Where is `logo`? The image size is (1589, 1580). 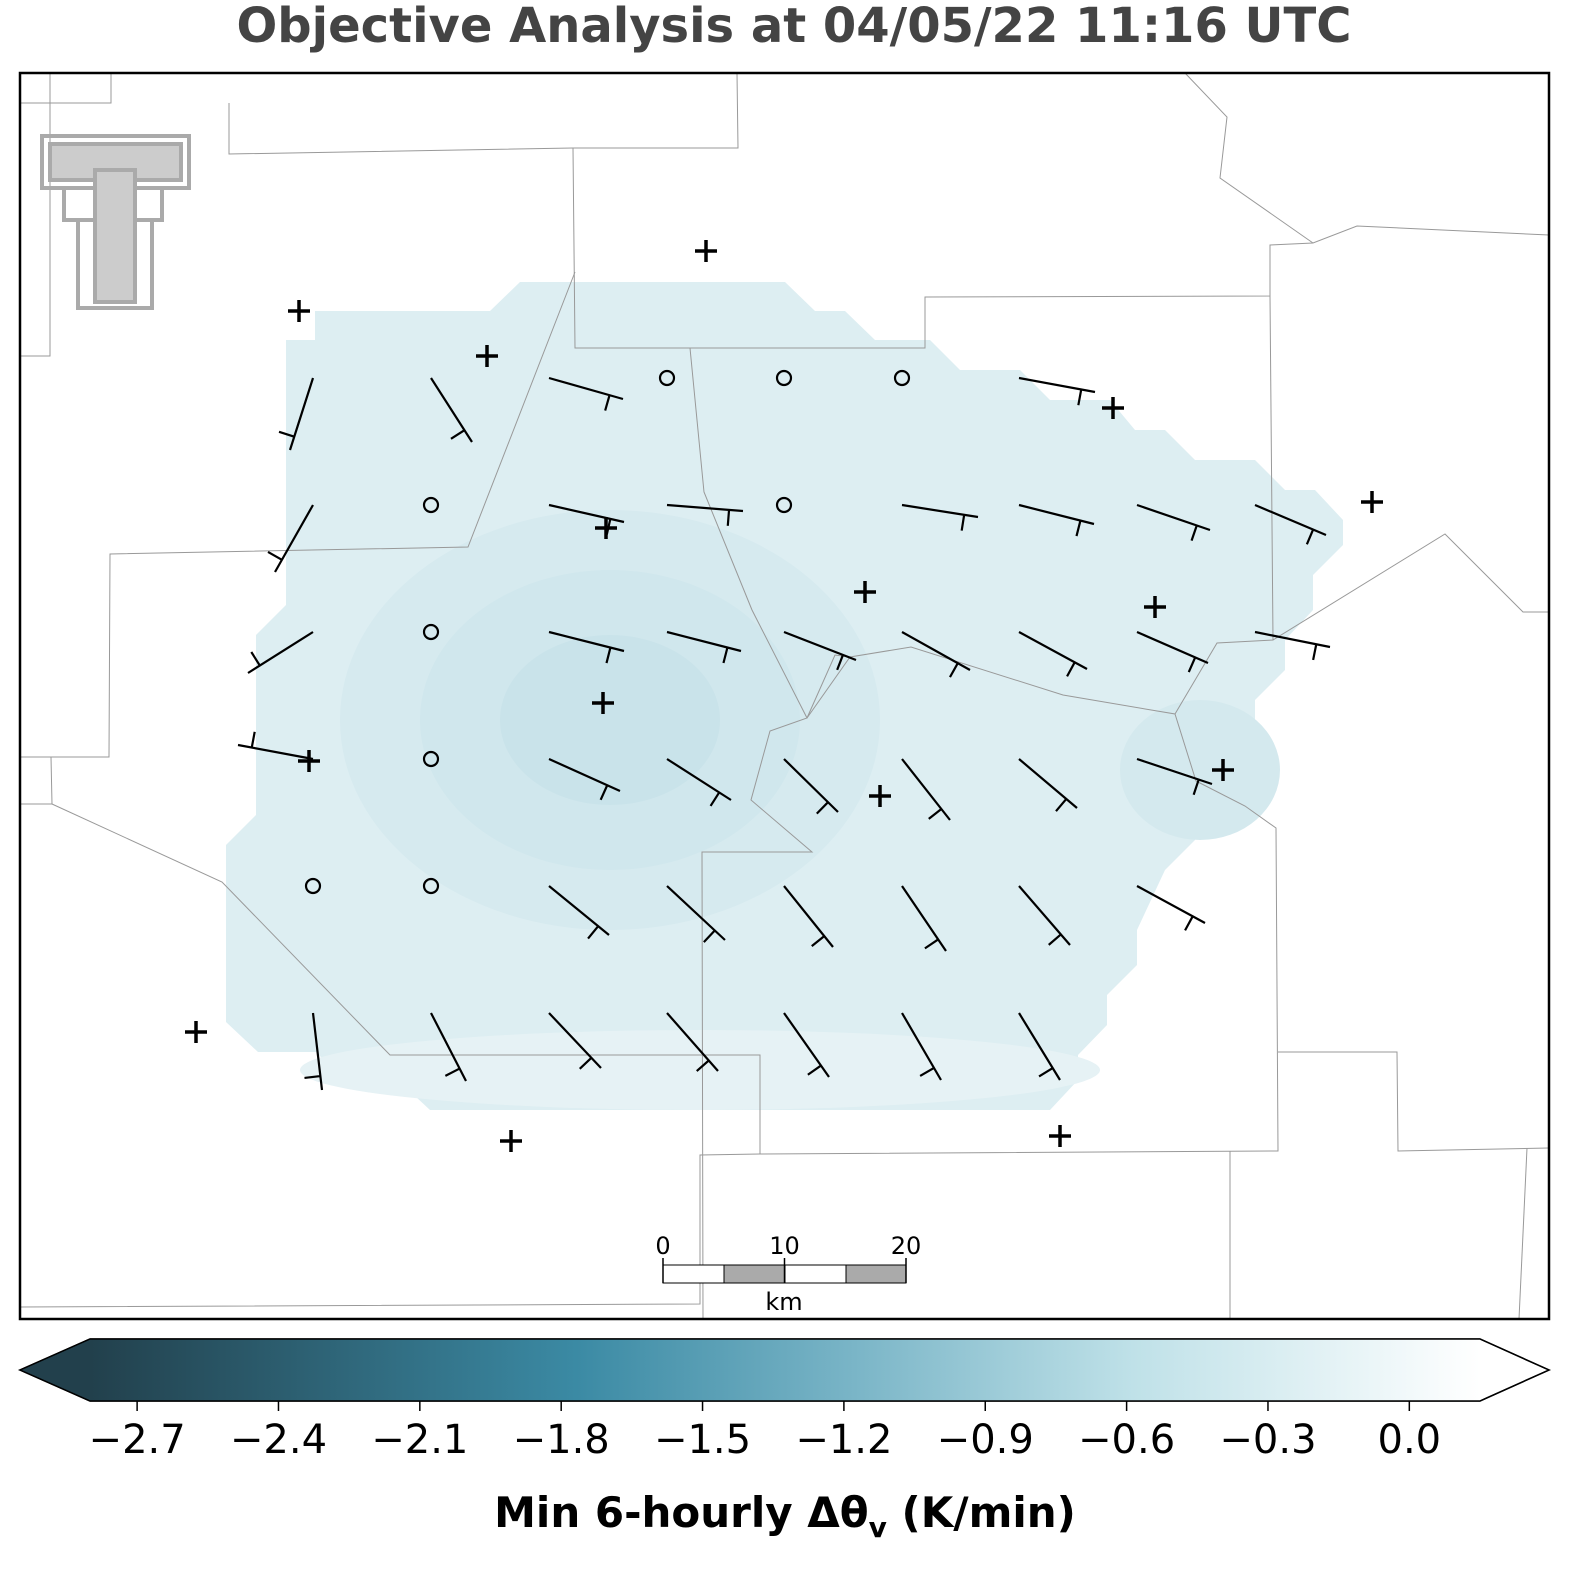 logo is located at coordinates (115, 222).